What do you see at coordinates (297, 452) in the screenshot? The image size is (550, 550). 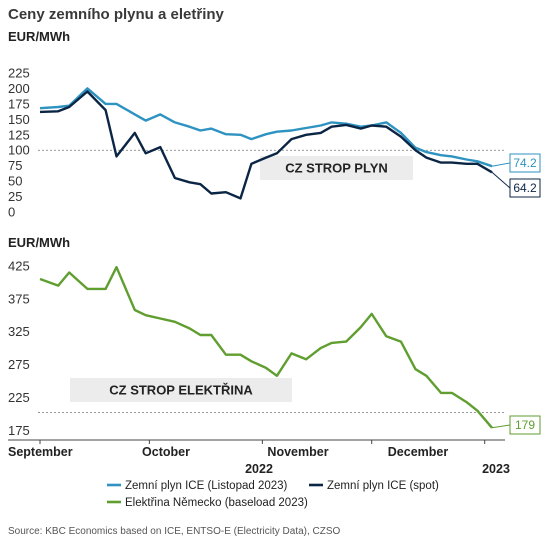 I see `x-month-label: November` at bounding box center [297, 452].